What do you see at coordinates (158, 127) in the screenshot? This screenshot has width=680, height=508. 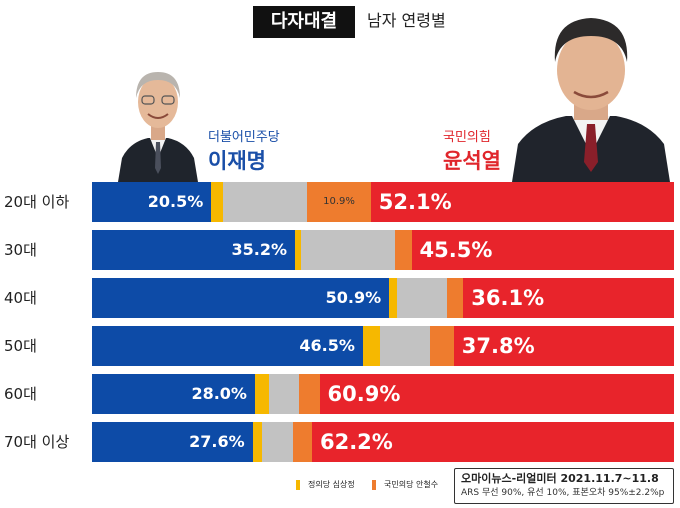 I see `lee-portrait` at bounding box center [158, 127].